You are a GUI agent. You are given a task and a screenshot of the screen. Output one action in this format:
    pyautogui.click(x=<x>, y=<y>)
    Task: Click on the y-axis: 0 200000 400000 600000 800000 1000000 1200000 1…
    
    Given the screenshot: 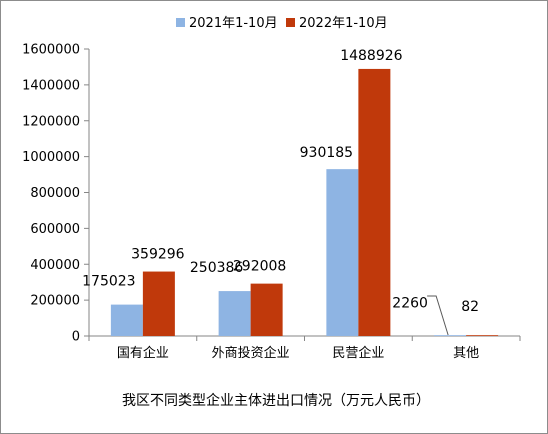 What is the action you would take?
    pyautogui.click(x=56, y=194)
    